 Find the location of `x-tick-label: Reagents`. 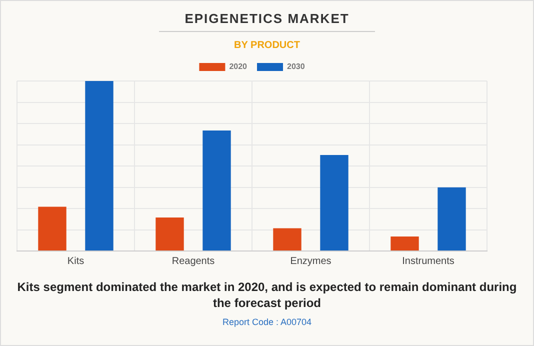

x-tick-label: Reagents is located at coordinates (193, 261).